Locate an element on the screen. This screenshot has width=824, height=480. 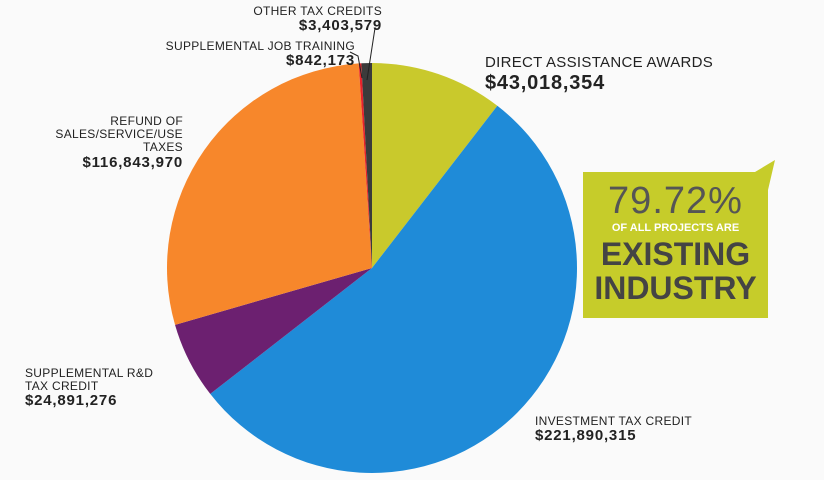
category-label: SUPPLEMENTAL R&D TAX CREDIT is located at coordinates (89, 380).